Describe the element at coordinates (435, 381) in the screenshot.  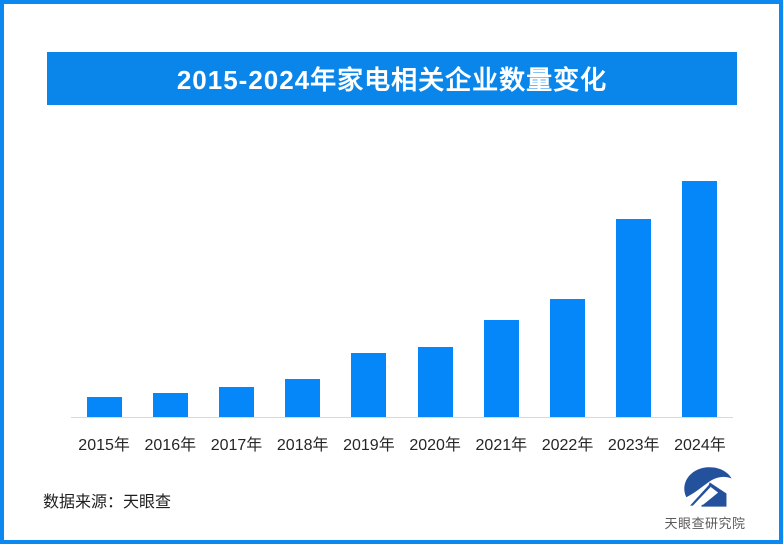
I see `bar-2020年` at that location.